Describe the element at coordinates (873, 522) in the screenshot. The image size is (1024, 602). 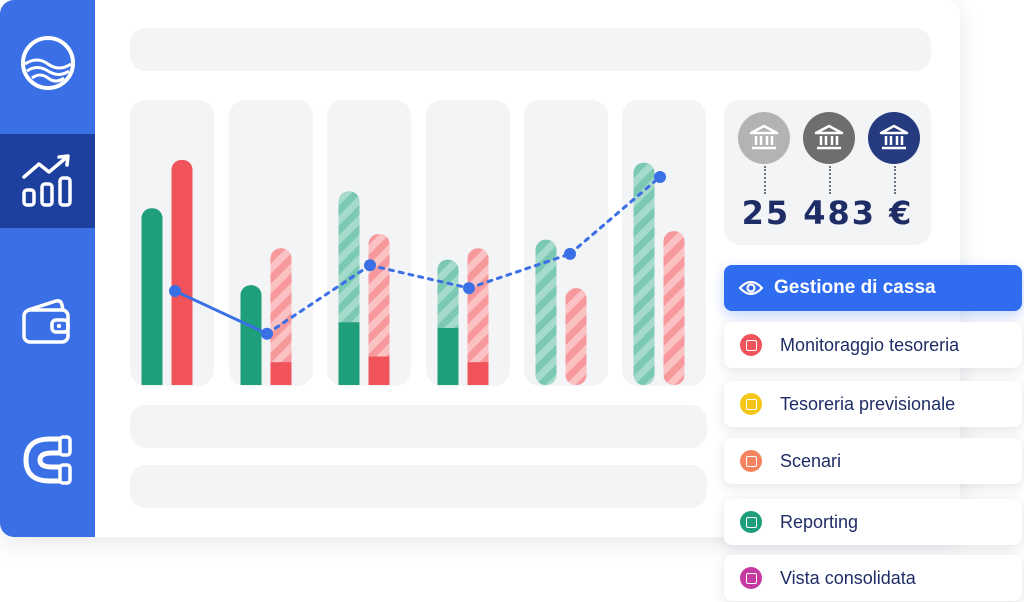
I see `menu-item-reporting: Reporting` at that location.